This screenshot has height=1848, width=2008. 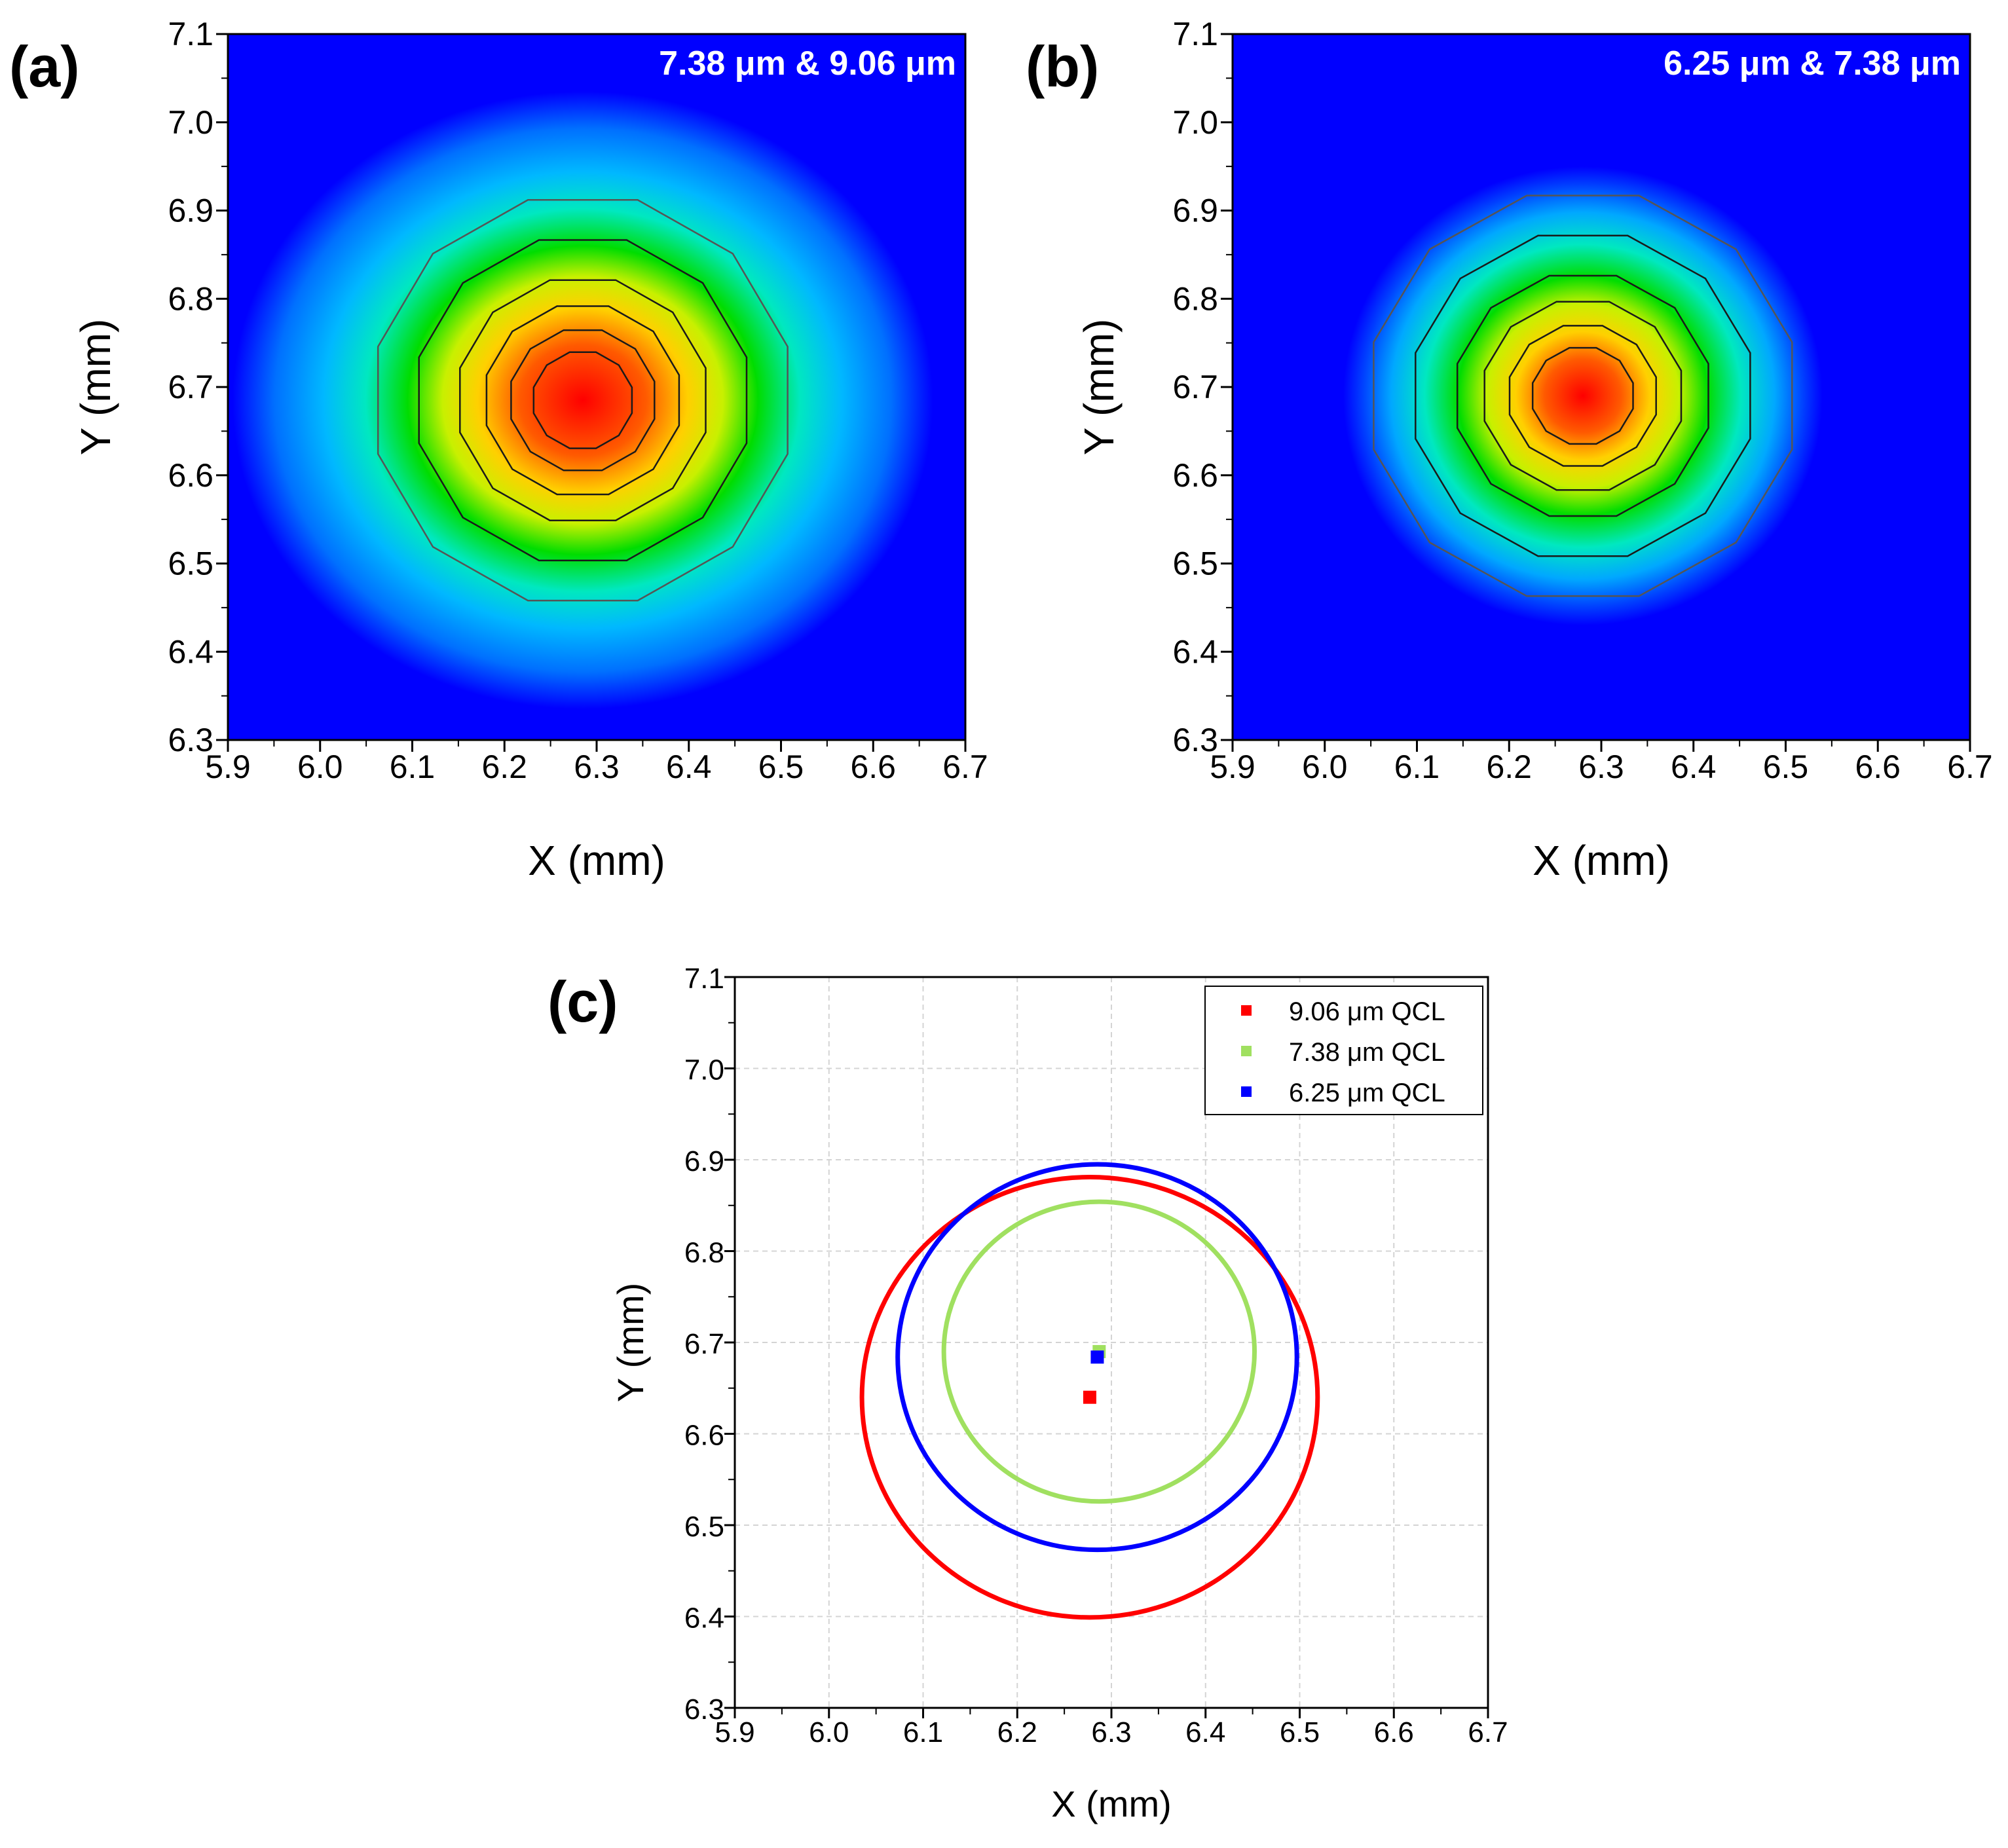 I want to click on axes-b-y-tick-label: 7.0, so click(x=1195, y=122).